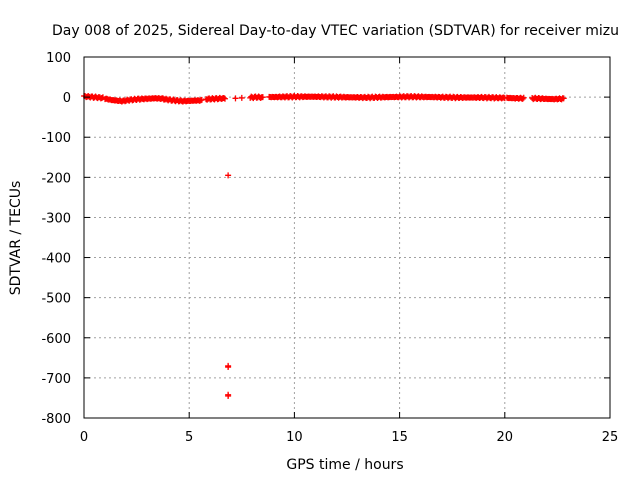 This screenshot has height=480, width=640. What do you see at coordinates (56, 339) in the screenshot?
I see `y-tick-label: -600` at bounding box center [56, 339].